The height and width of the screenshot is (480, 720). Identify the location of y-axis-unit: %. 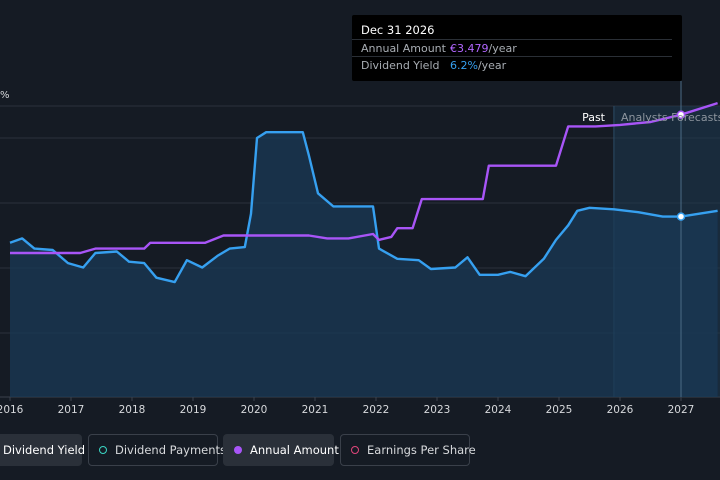
(5, 95).